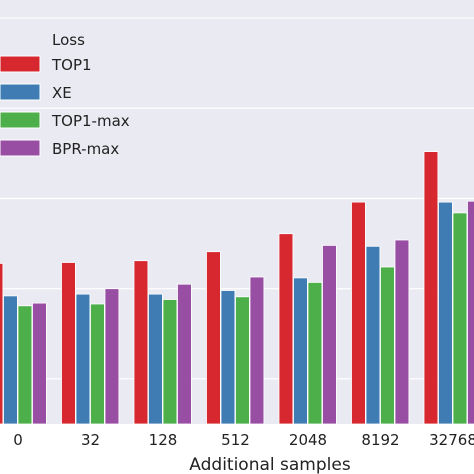 Image resolution: width=474 pixels, height=474 pixels. What do you see at coordinates (235, 440) in the screenshot?
I see `x-tick-label: 512` at bounding box center [235, 440].